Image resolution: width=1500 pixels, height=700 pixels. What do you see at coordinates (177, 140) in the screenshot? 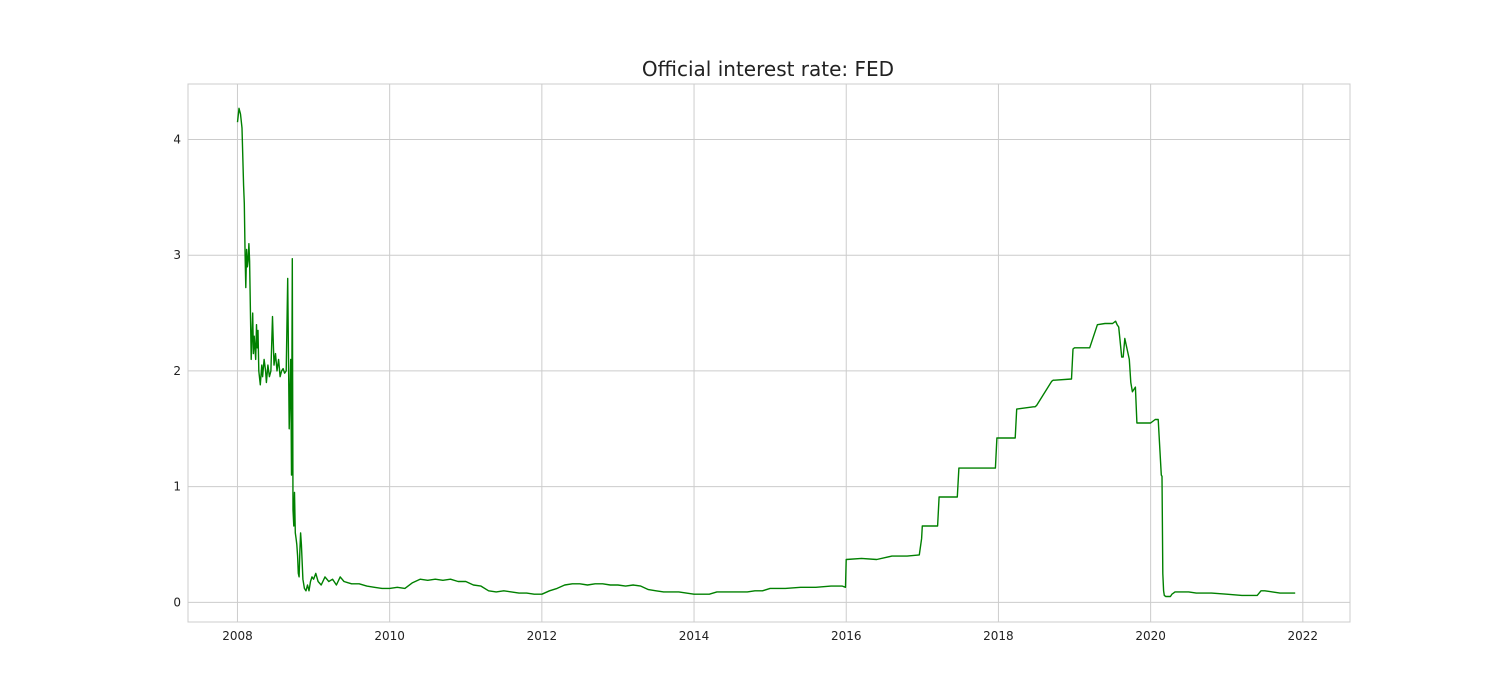
I see `y-tick-label: 4` at bounding box center [177, 140].